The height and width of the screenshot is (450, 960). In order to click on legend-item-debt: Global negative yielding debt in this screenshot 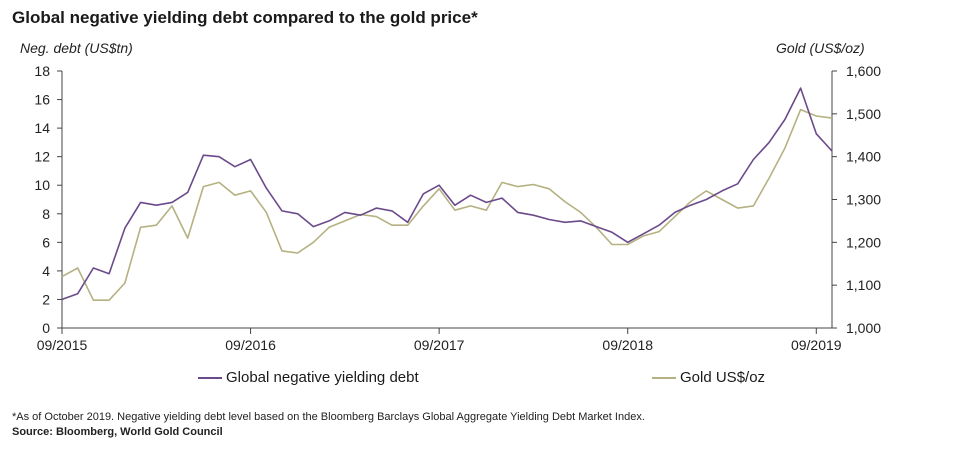, I will do `click(308, 377)`.